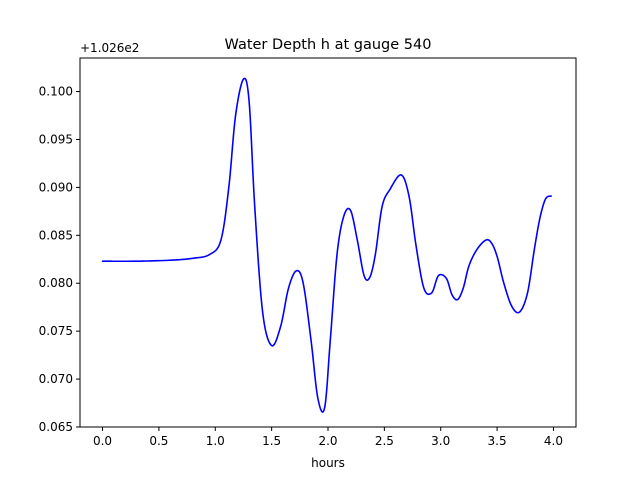  What do you see at coordinates (102, 441) in the screenshot?
I see `x-tick-label: 0.0` at bounding box center [102, 441].